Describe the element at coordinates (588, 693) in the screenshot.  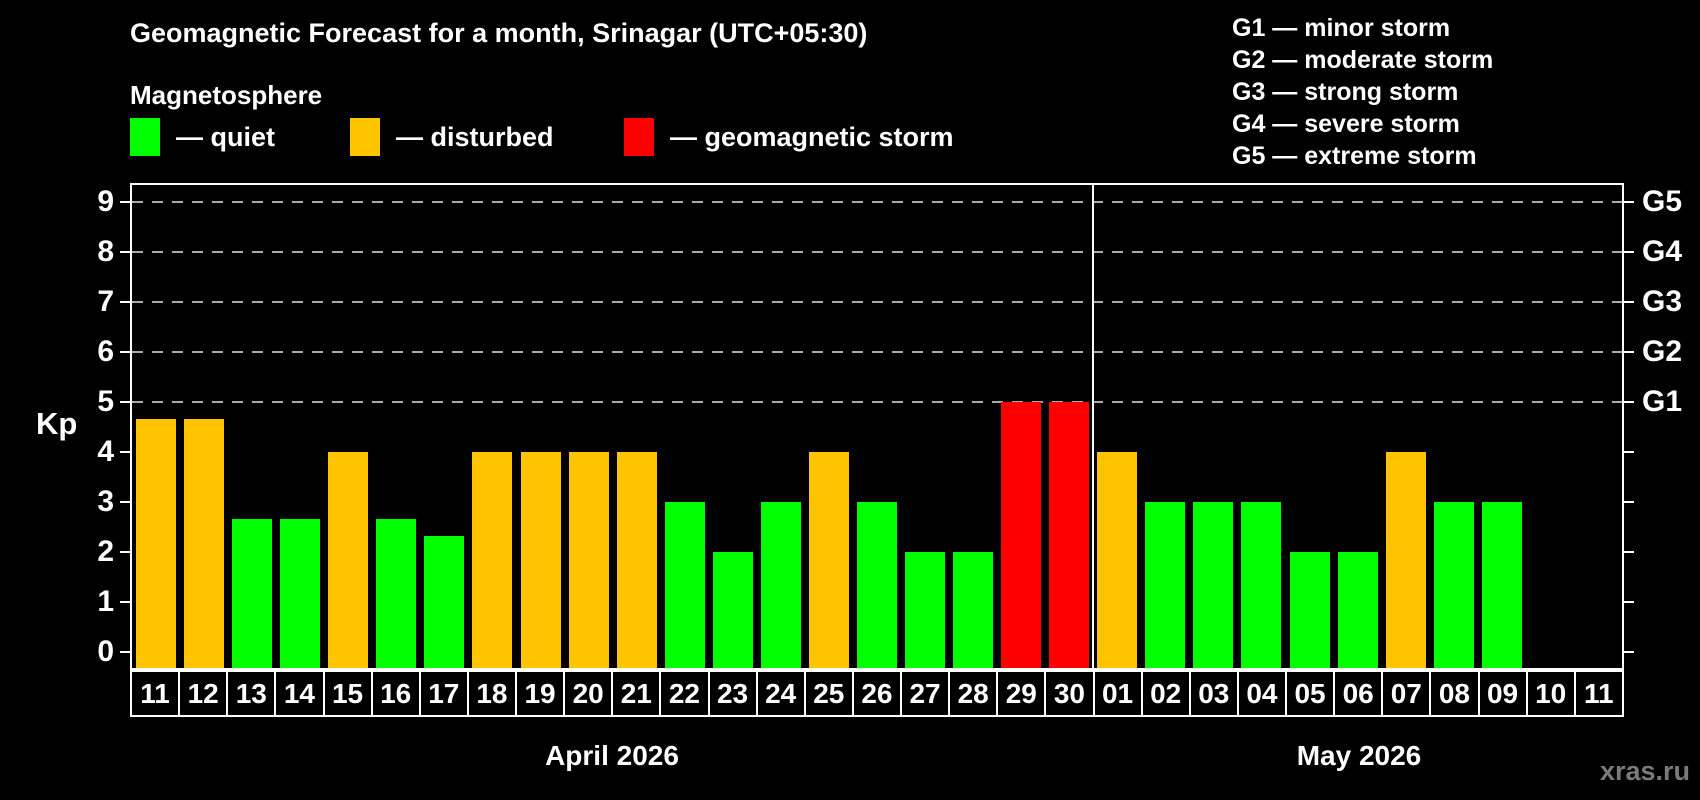
I see `day-cell-apr-20: 20` at that location.